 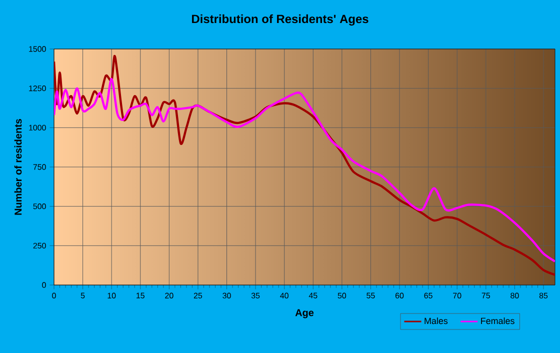 What do you see at coordinates (280, 20) in the screenshot?
I see `chart-title: Distribution of Residents' Ages` at bounding box center [280, 20].